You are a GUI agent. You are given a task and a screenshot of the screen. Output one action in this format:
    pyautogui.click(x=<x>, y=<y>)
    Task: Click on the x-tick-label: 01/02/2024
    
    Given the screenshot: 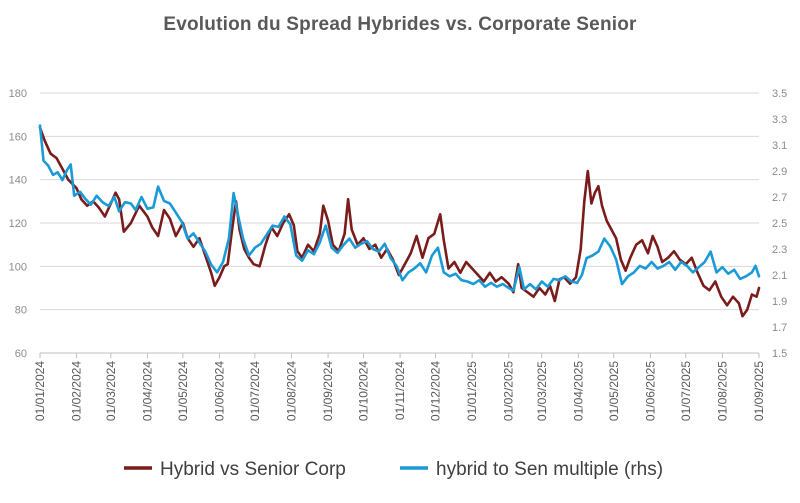 What is the action you would take?
    pyautogui.click(x=77, y=391)
    